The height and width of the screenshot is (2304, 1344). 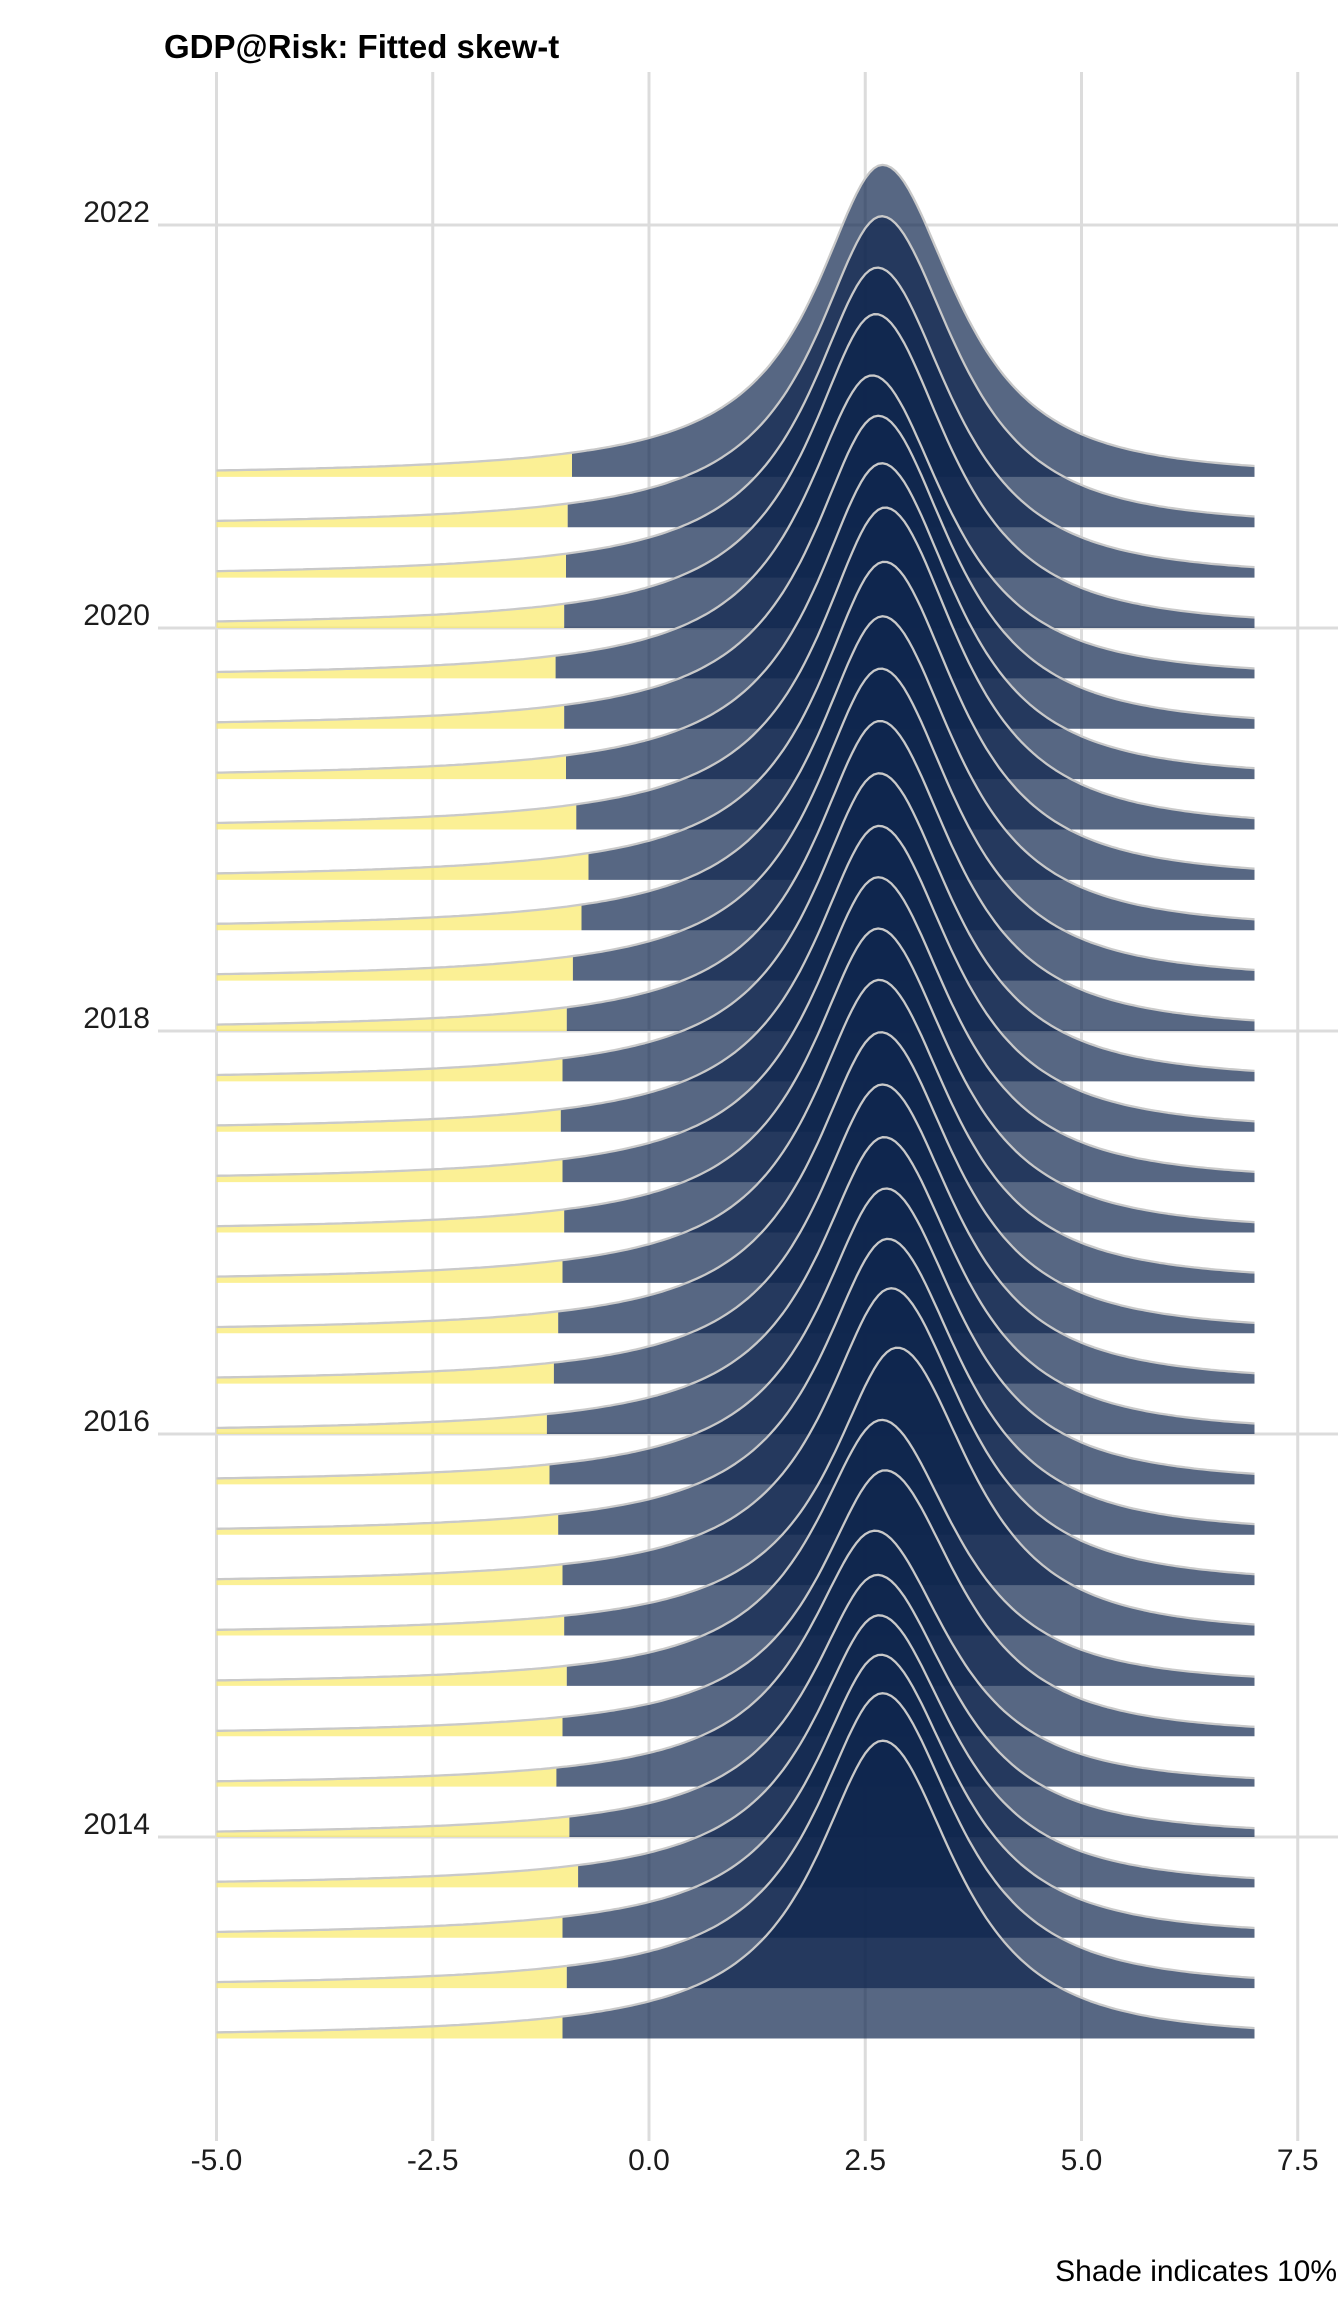 I want to click on x-tick-label: 0.0, so click(x=649, y=2160).